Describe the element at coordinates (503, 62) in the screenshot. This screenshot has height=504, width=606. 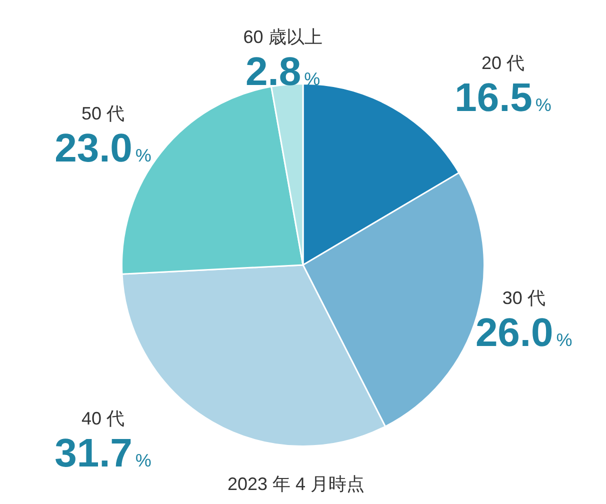
I see `slice-label: 20 代` at that location.